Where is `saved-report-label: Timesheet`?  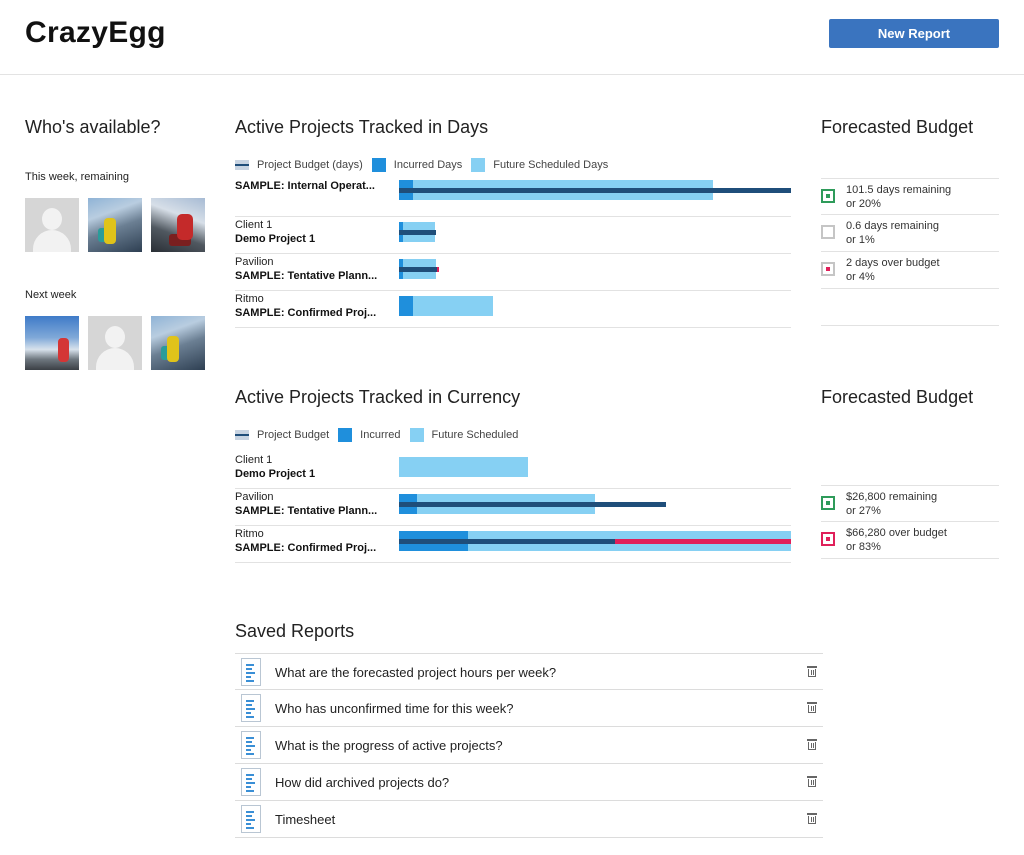
saved-report-label: Timesheet is located at coordinates (305, 819).